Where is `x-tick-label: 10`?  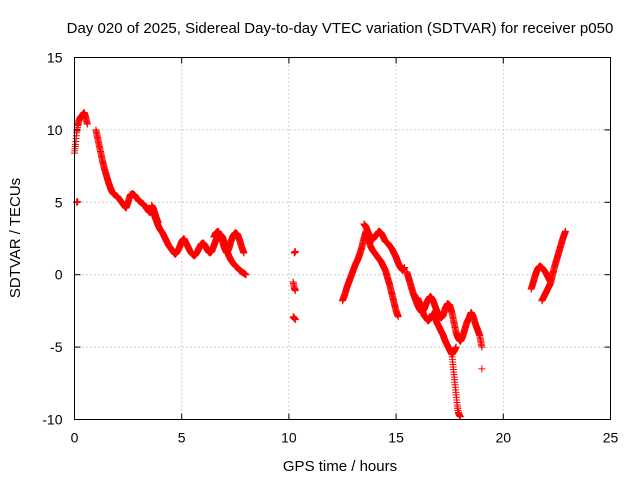
x-tick-label: 10 is located at coordinates (289, 438).